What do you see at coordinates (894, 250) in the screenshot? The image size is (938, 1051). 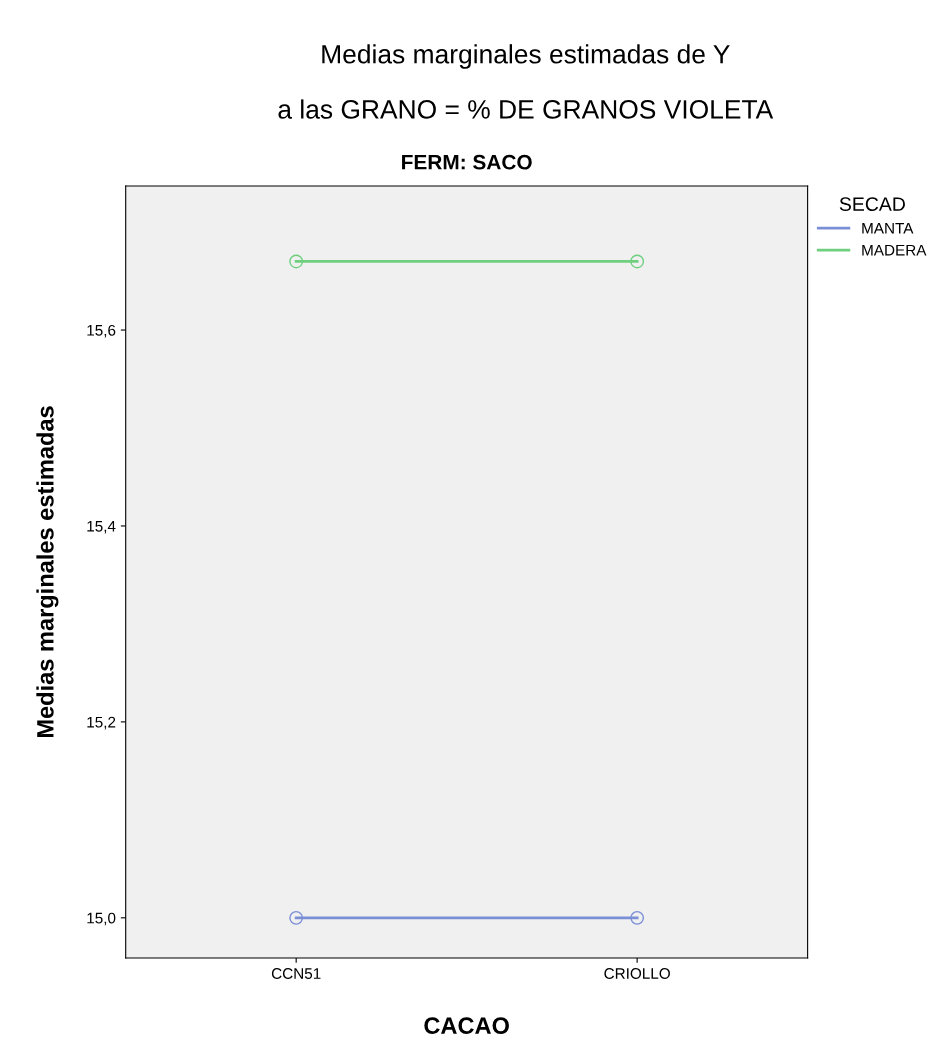 I see `legend-label: MADERA` at bounding box center [894, 250].